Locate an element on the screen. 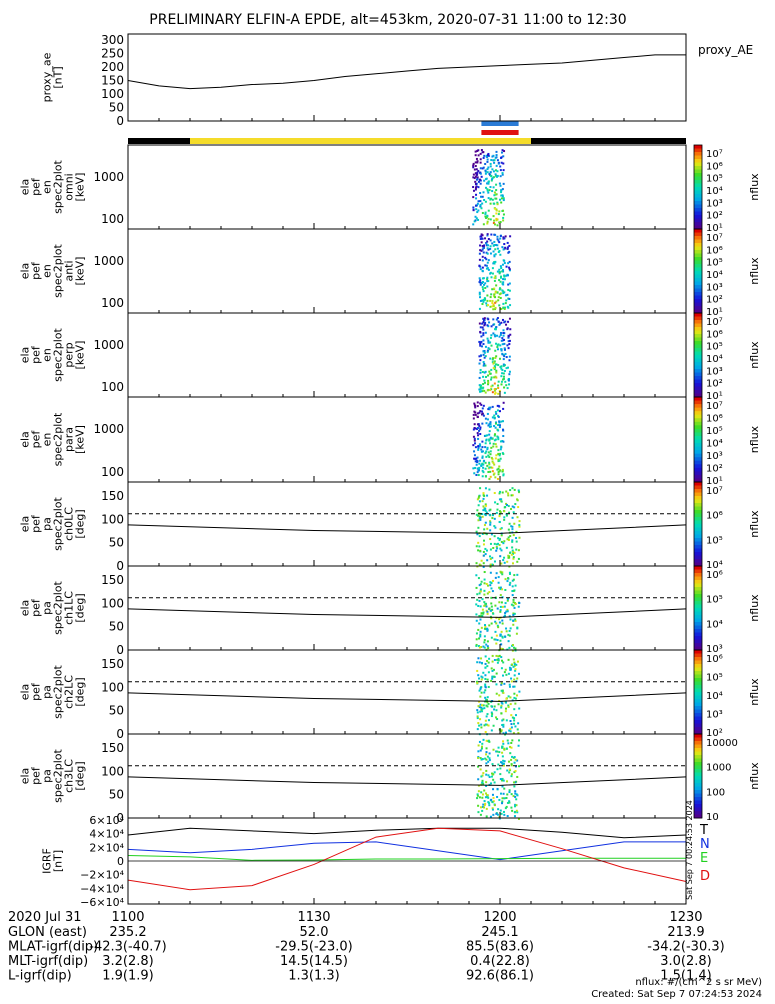 Image resolution: width=775 pixels, height=1004 pixels. colorbar-tick: 10³ is located at coordinates (714, 649).